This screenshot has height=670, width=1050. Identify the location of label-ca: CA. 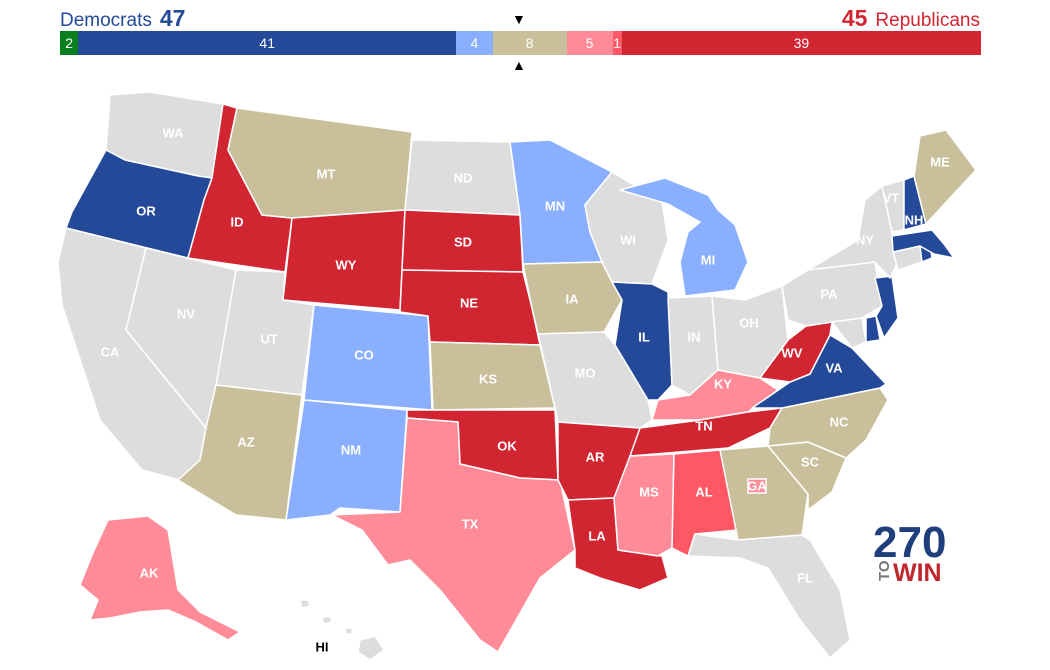
(110, 351).